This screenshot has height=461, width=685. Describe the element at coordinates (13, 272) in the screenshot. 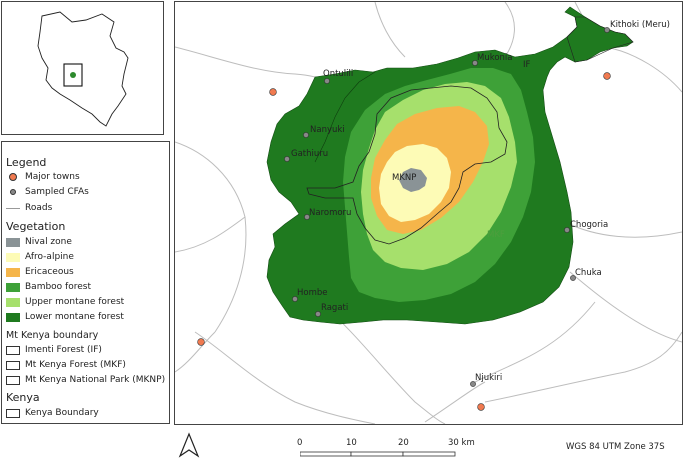

I see `ericaceous-swatch` at that location.